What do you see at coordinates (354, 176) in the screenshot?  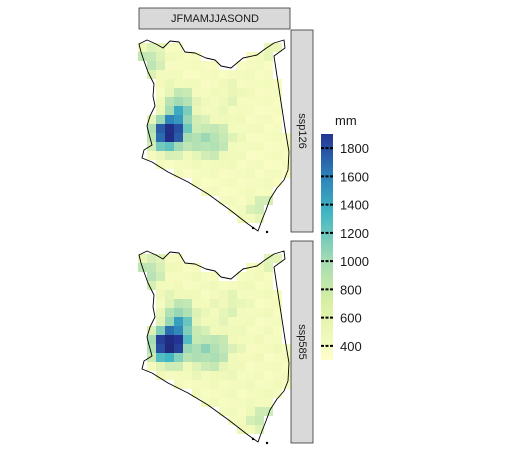 I see `legend-tick-label: 1600` at bounding box center [354, 176].